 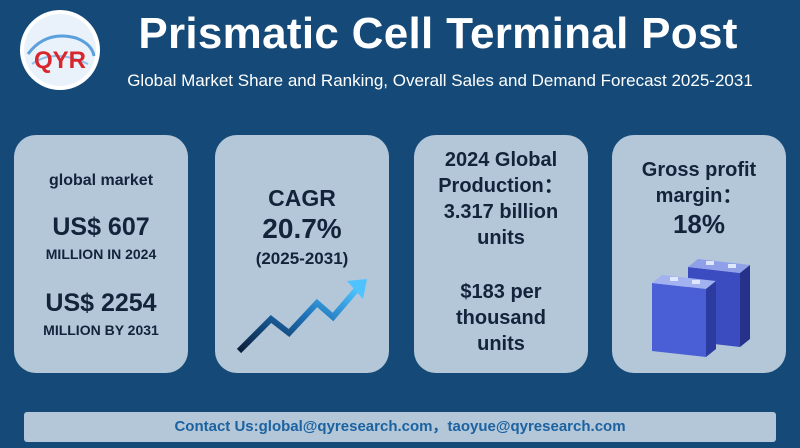 I want to click on cagr-range: (2025-2031), so click(x=302, y=258).